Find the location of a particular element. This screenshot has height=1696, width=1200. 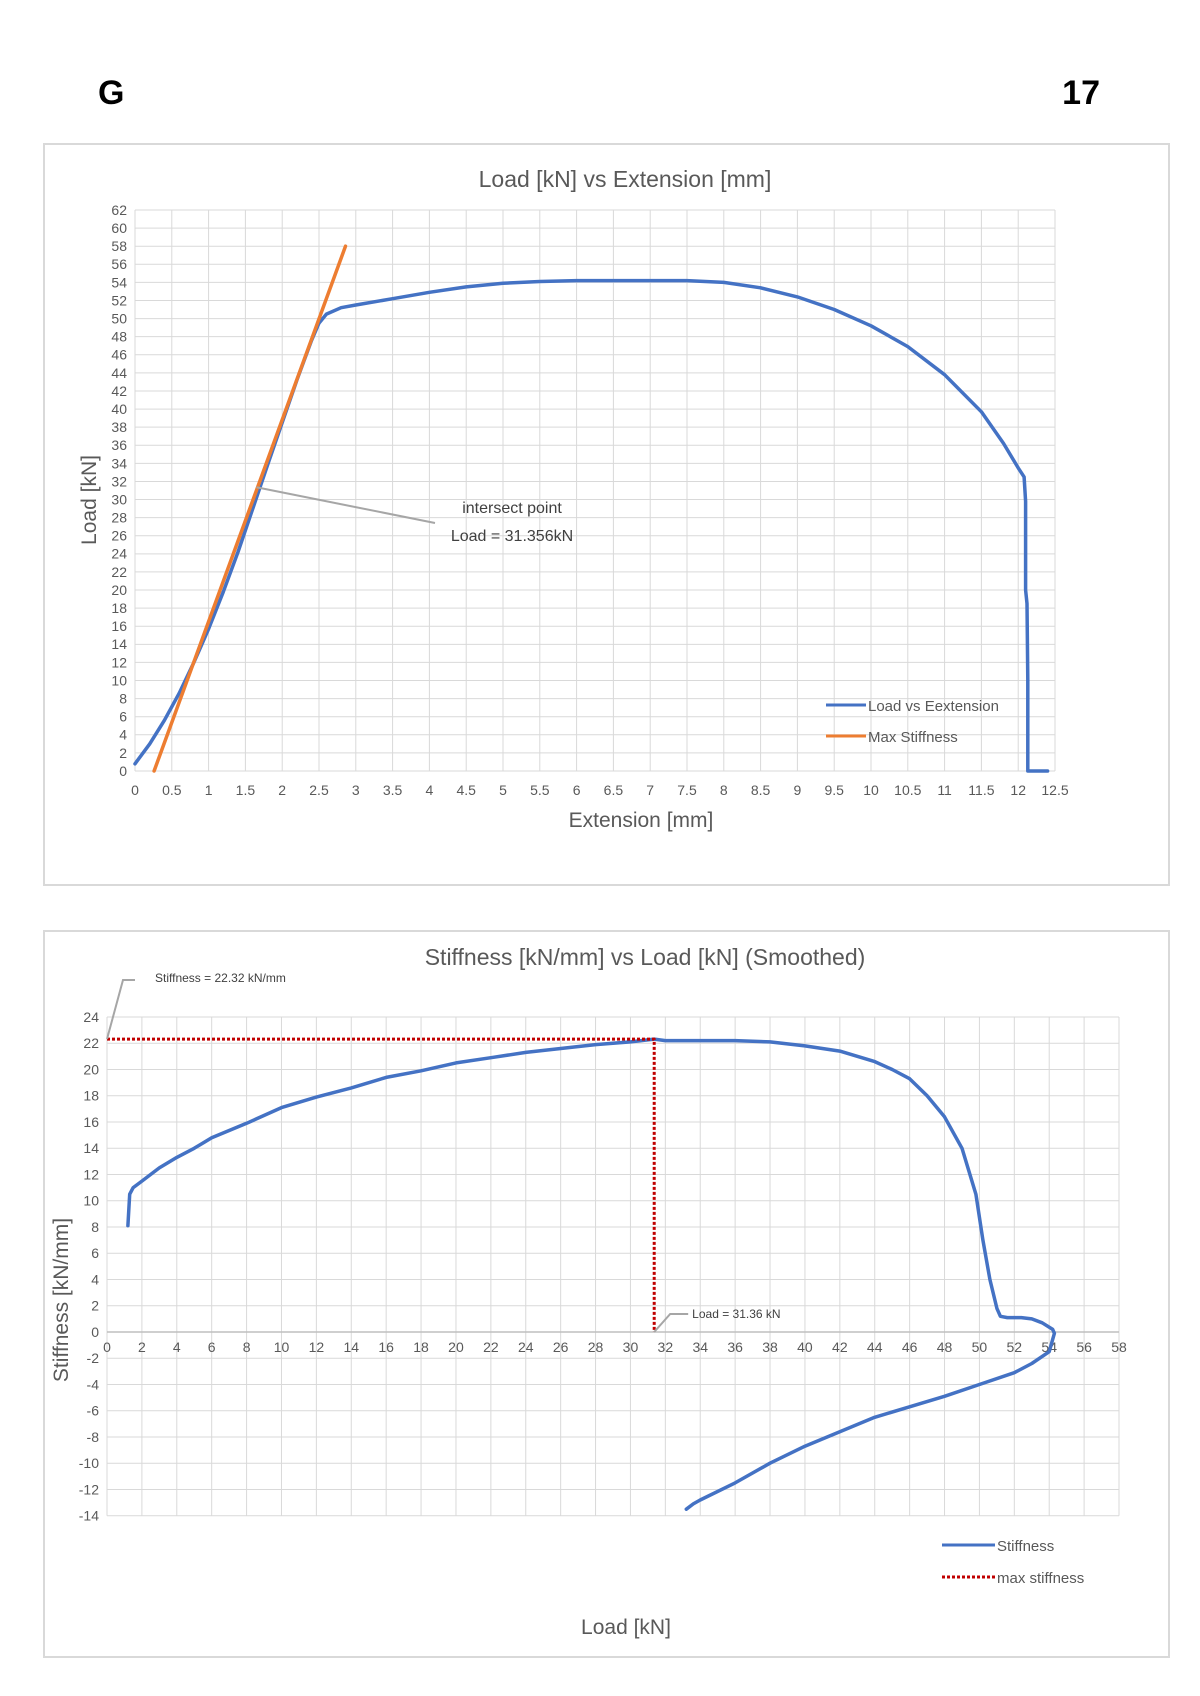

x-tick-label: 1 is located at coordinates (209, 790).